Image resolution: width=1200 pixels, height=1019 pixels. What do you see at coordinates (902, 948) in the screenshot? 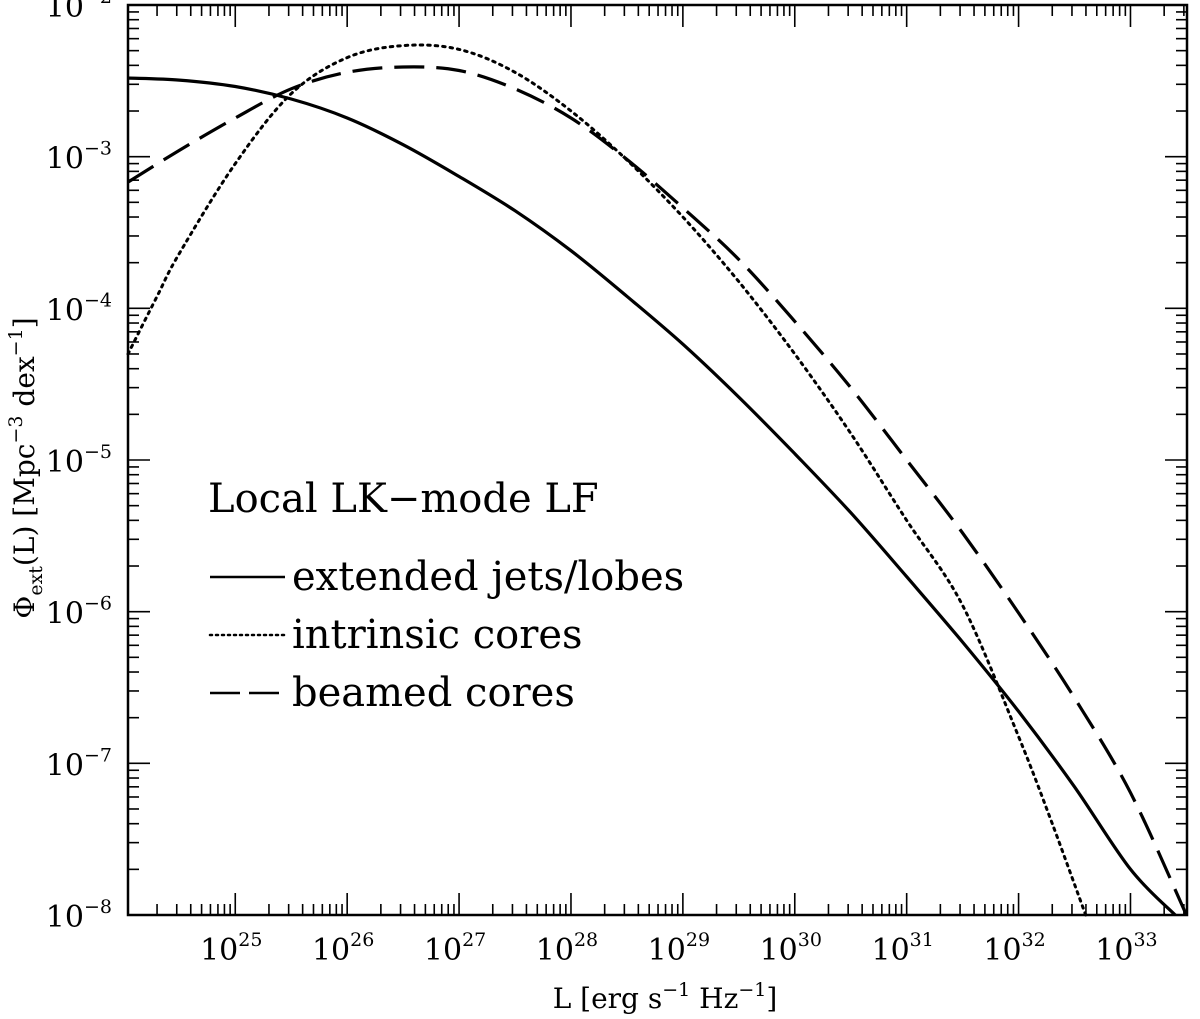
I see `x-tick-label: 1031` at bounding box center [902, 948].